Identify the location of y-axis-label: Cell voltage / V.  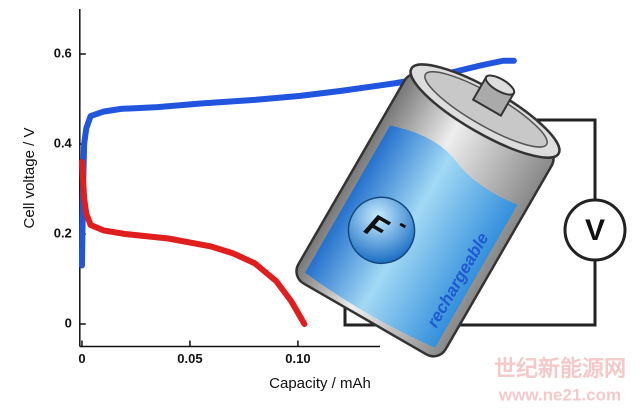
(29, 178).